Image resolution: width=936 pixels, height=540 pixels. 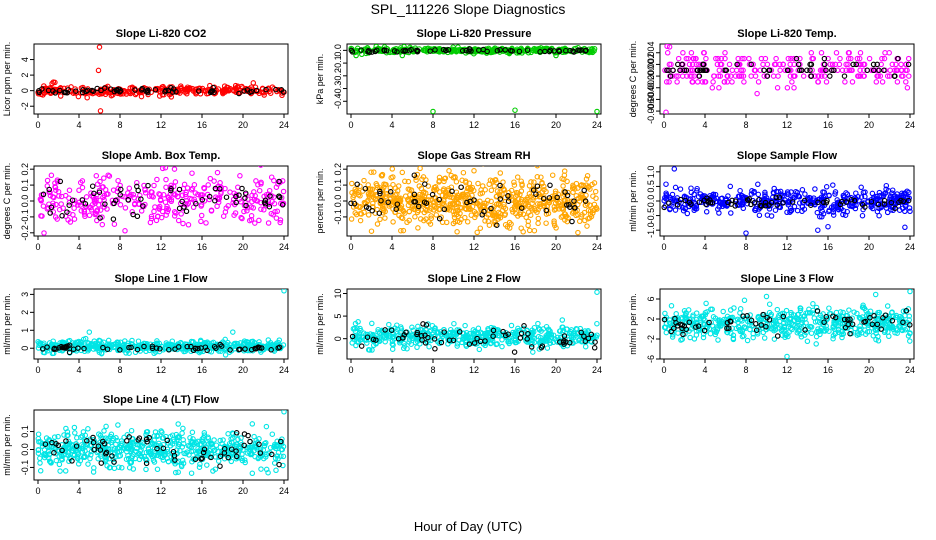 What do you see at coordinates (7, 201) in the screenshot?
I see `y-axis-label: degrees C per min.` at bounding box center [7, 201].